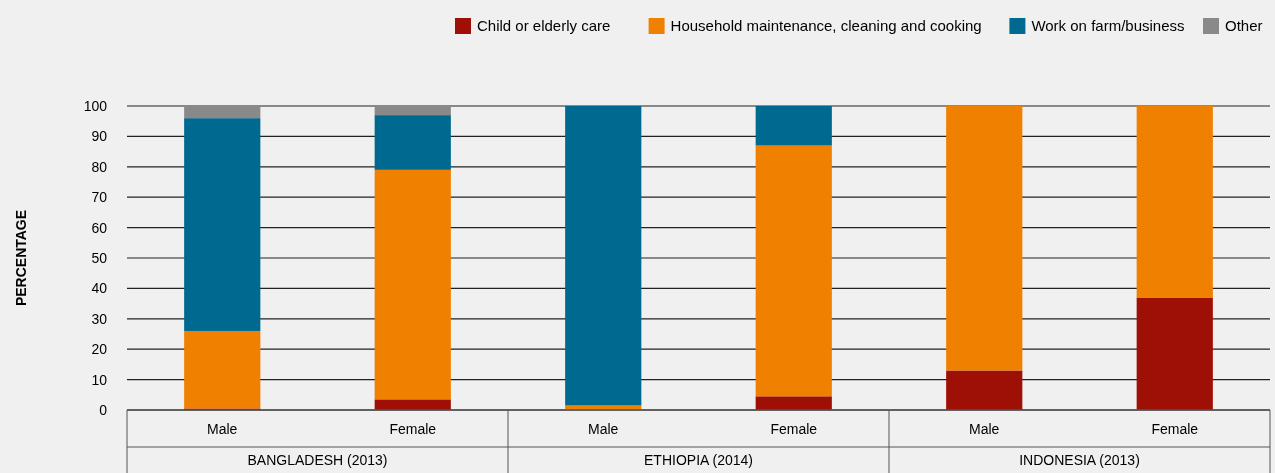  I want to click on y-tick-label: 100, so click(95, 106).